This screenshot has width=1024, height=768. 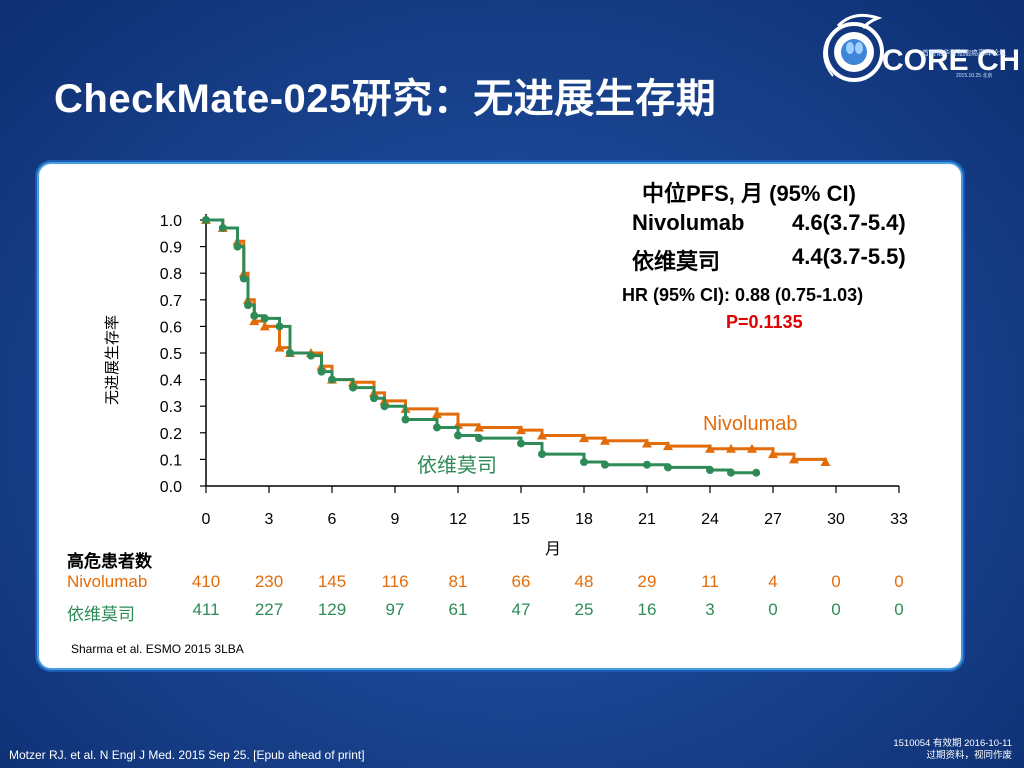 I want to click on everolimus-curve-label: 依维莫司, so click(x=457, y=465).